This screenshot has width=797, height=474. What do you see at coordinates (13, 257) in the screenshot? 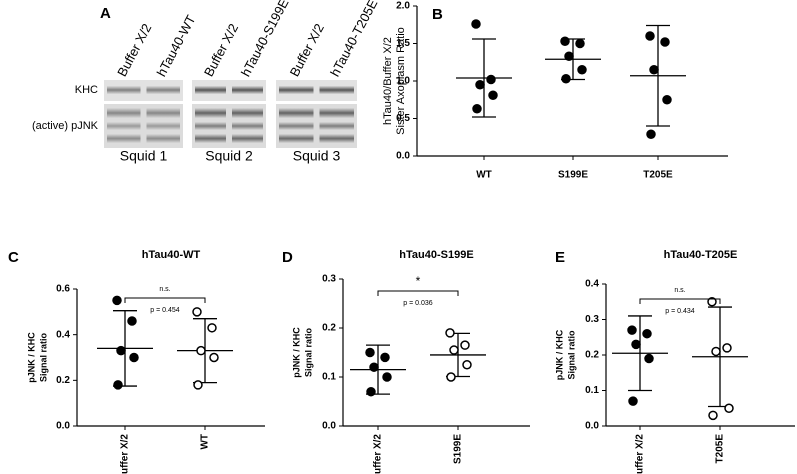
I see `panel-label: C` at bounding box center [13, 257].